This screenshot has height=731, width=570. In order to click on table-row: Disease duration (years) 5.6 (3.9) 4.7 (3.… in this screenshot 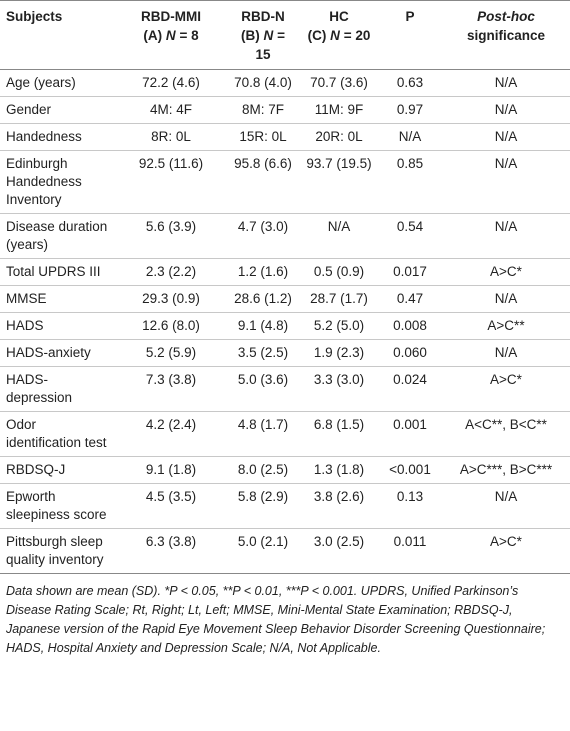, I will do `click(285, 236)`.